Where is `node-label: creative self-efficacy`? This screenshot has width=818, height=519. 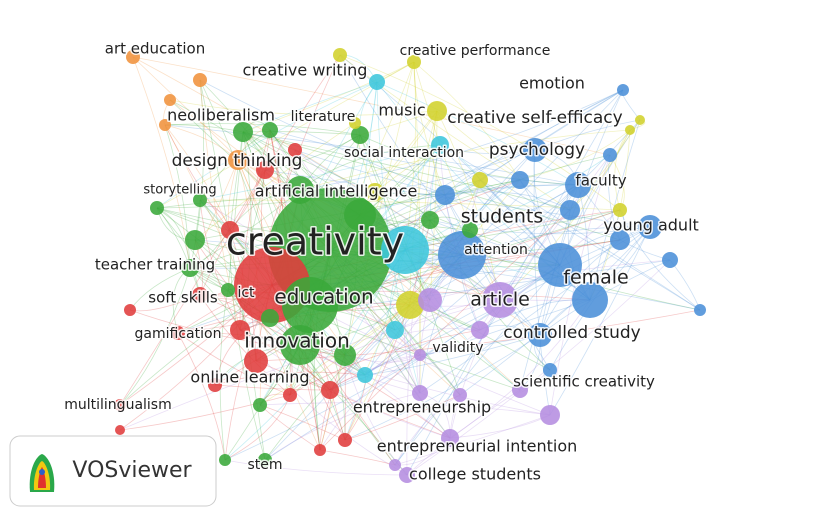 node-label: creative self-efficacy is located at coordinates (534, 118).